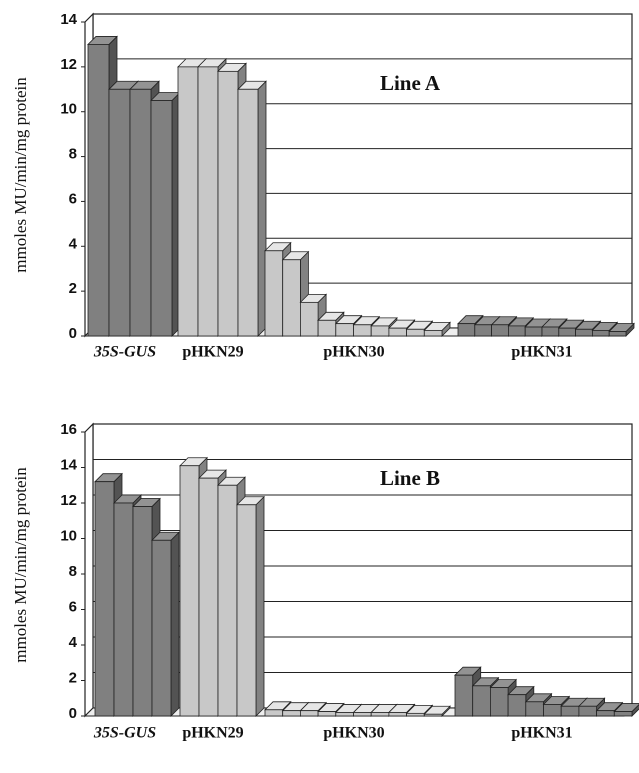 The height and width of the screenshot is (773, 639). What do you see at coordinates (68, 429) in the screenshot?
I see `y-tick-label: 16` at bounding box center [68, 429].